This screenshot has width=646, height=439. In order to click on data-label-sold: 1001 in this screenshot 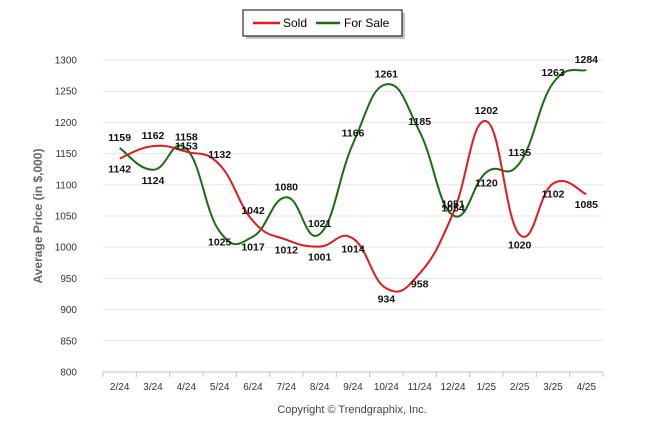, I will do `click(320, 258)`.